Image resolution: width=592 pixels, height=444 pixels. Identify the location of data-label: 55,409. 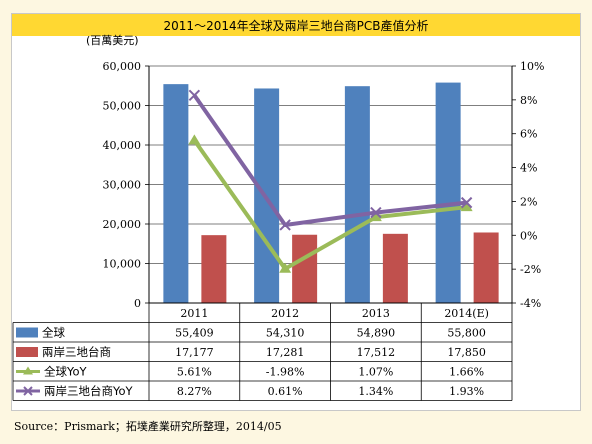
(194, 333).